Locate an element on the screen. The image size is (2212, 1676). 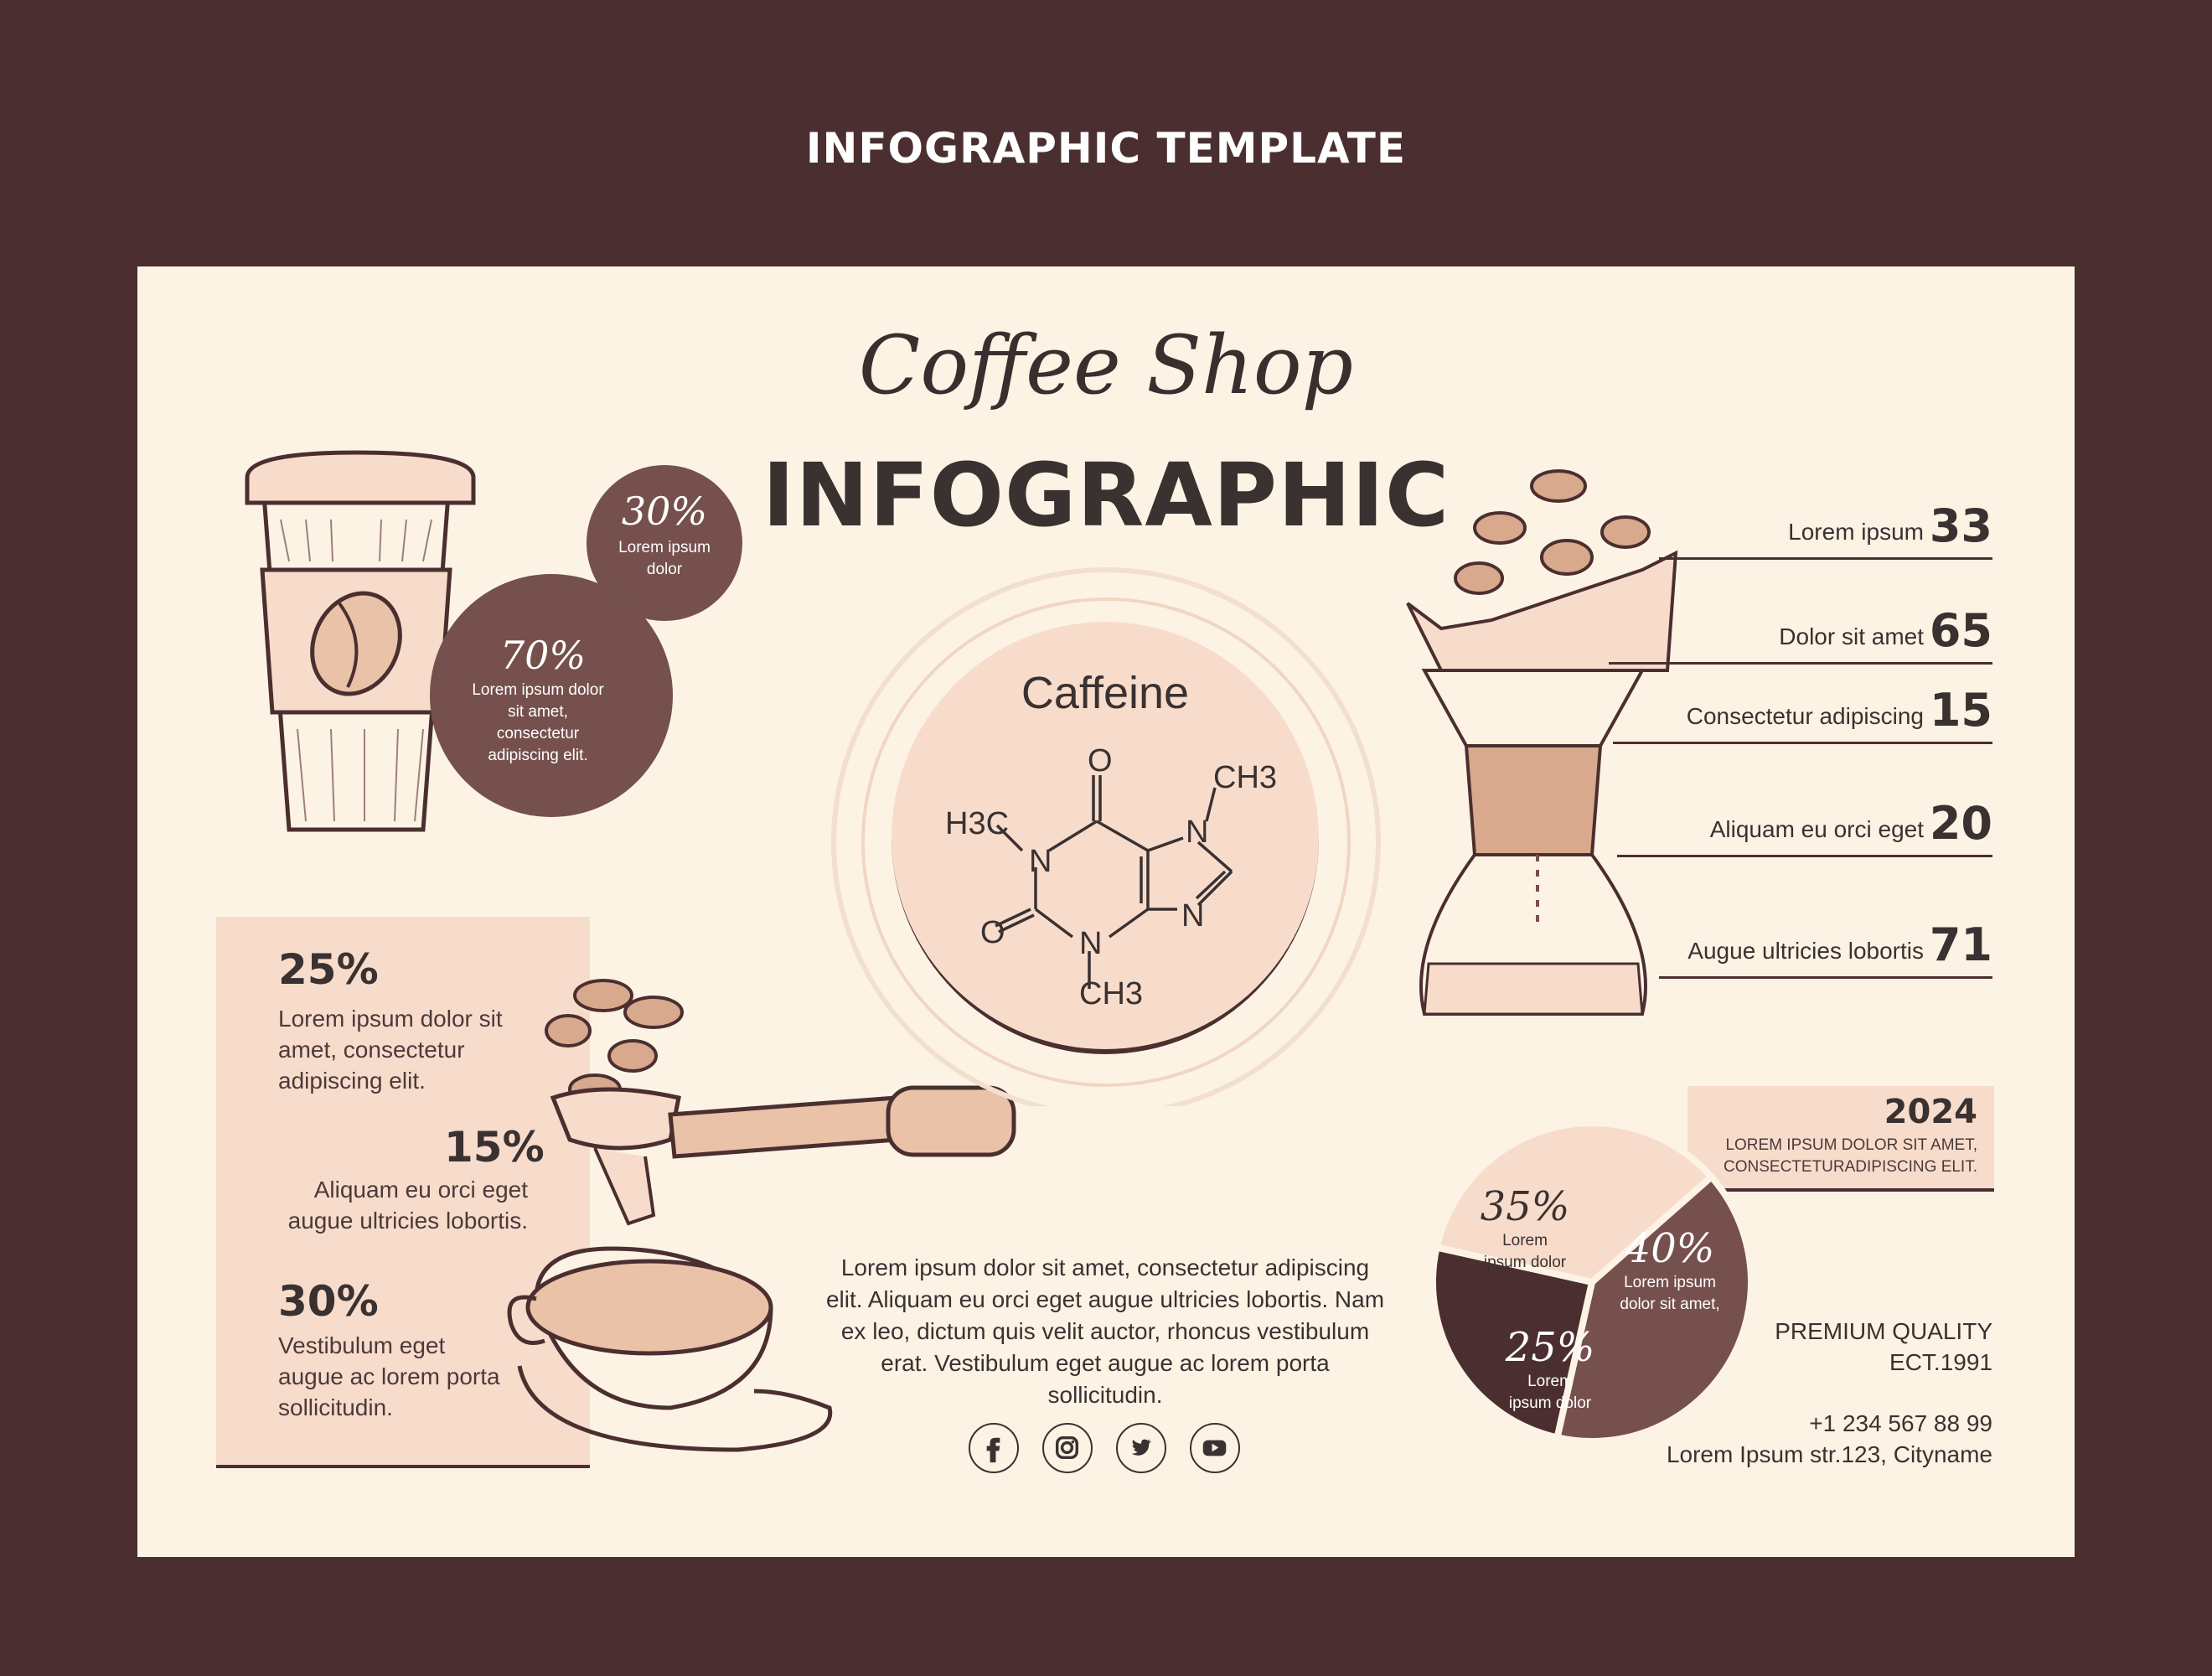
facebook-icon is located at coordinates (994, 1448).